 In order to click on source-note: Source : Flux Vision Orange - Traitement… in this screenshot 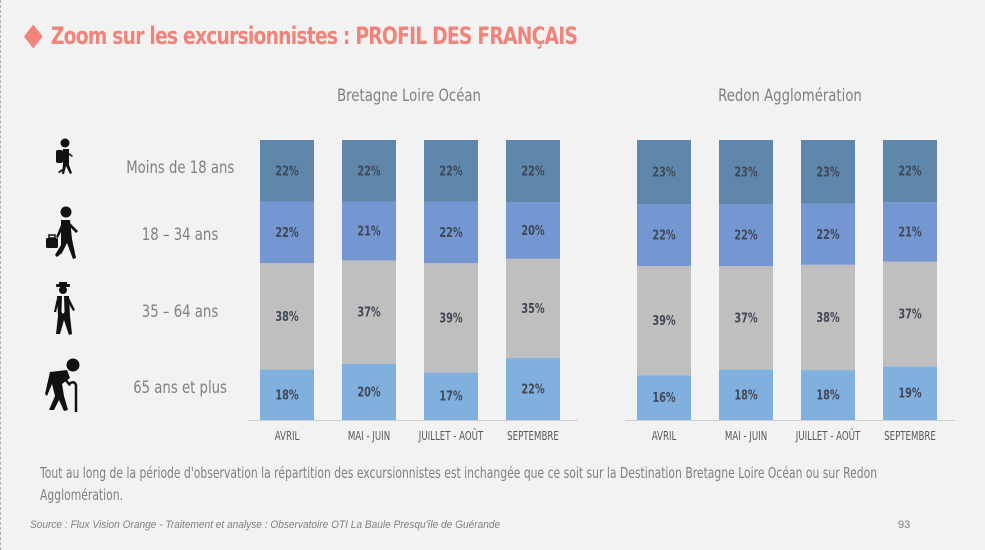, I will do `click(265, 525)`.